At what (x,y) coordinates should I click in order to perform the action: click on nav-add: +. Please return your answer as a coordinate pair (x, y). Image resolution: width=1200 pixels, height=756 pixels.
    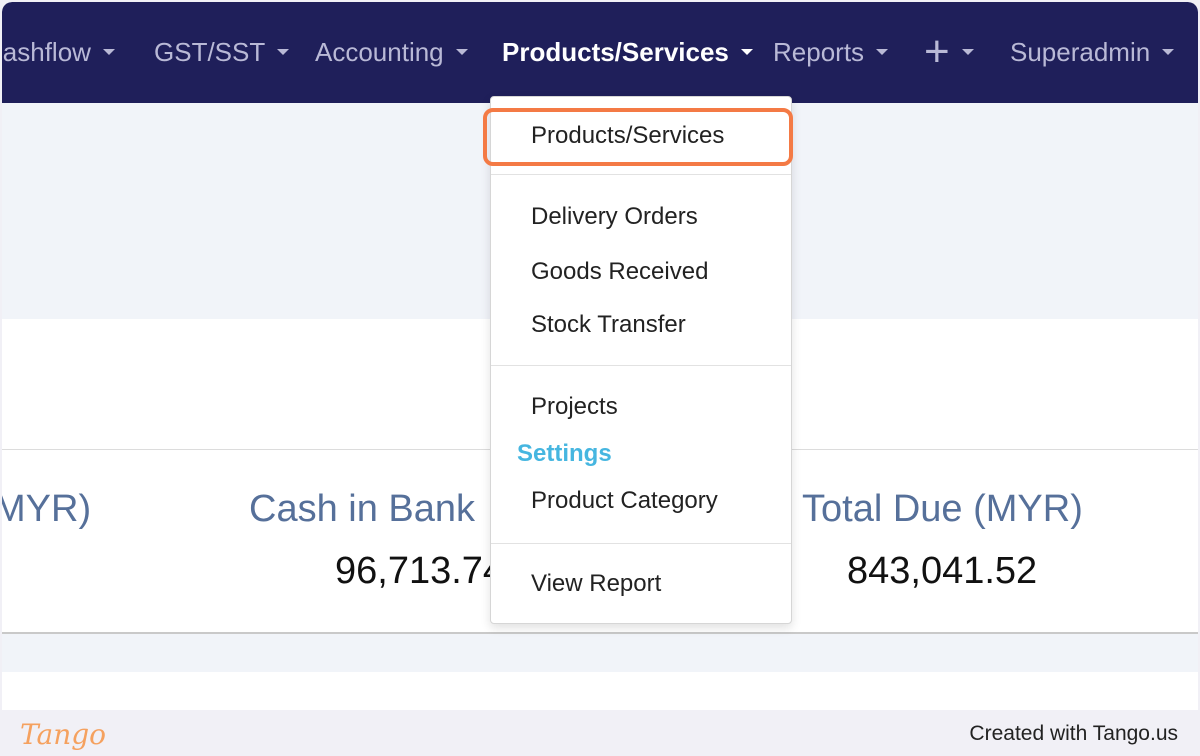
    Looking at the image, I should click on (949, 51).